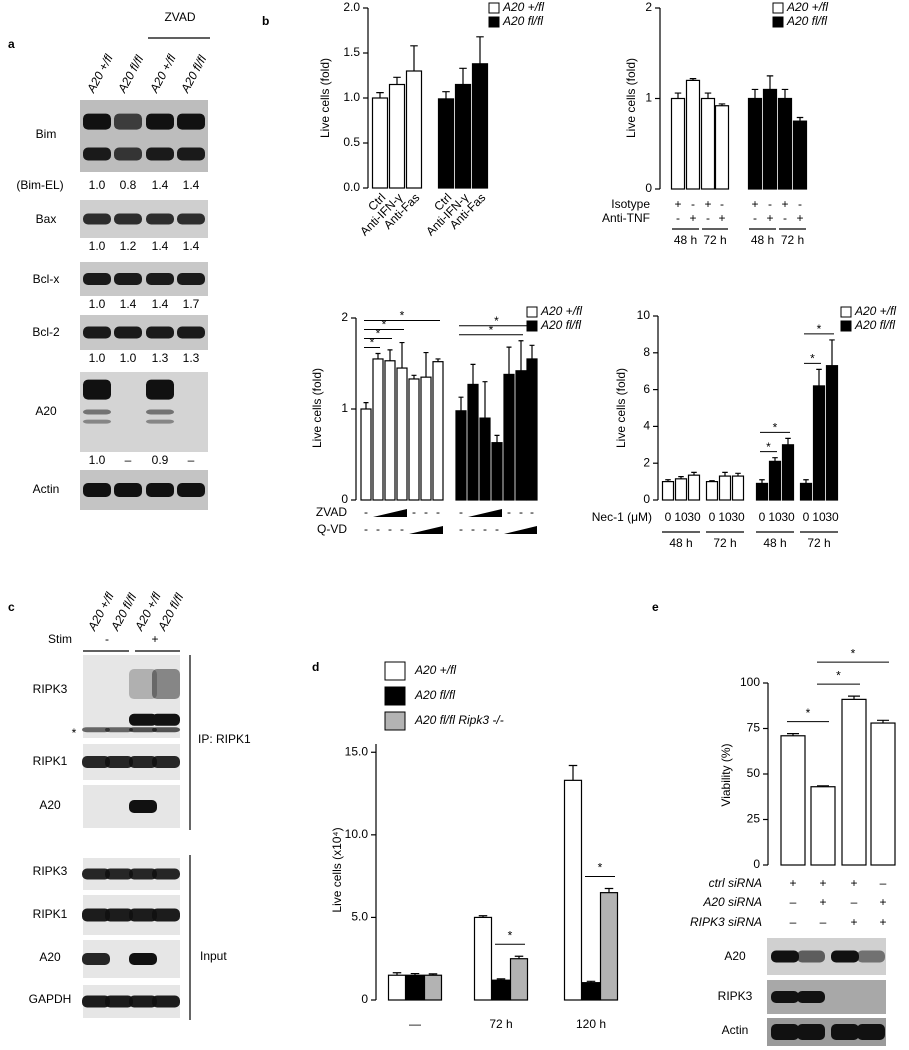  What do you see at coordinates (561, 311) in the screenshot?
I see `legend-label: A20 +/fl` at bounding box center [561, 311].